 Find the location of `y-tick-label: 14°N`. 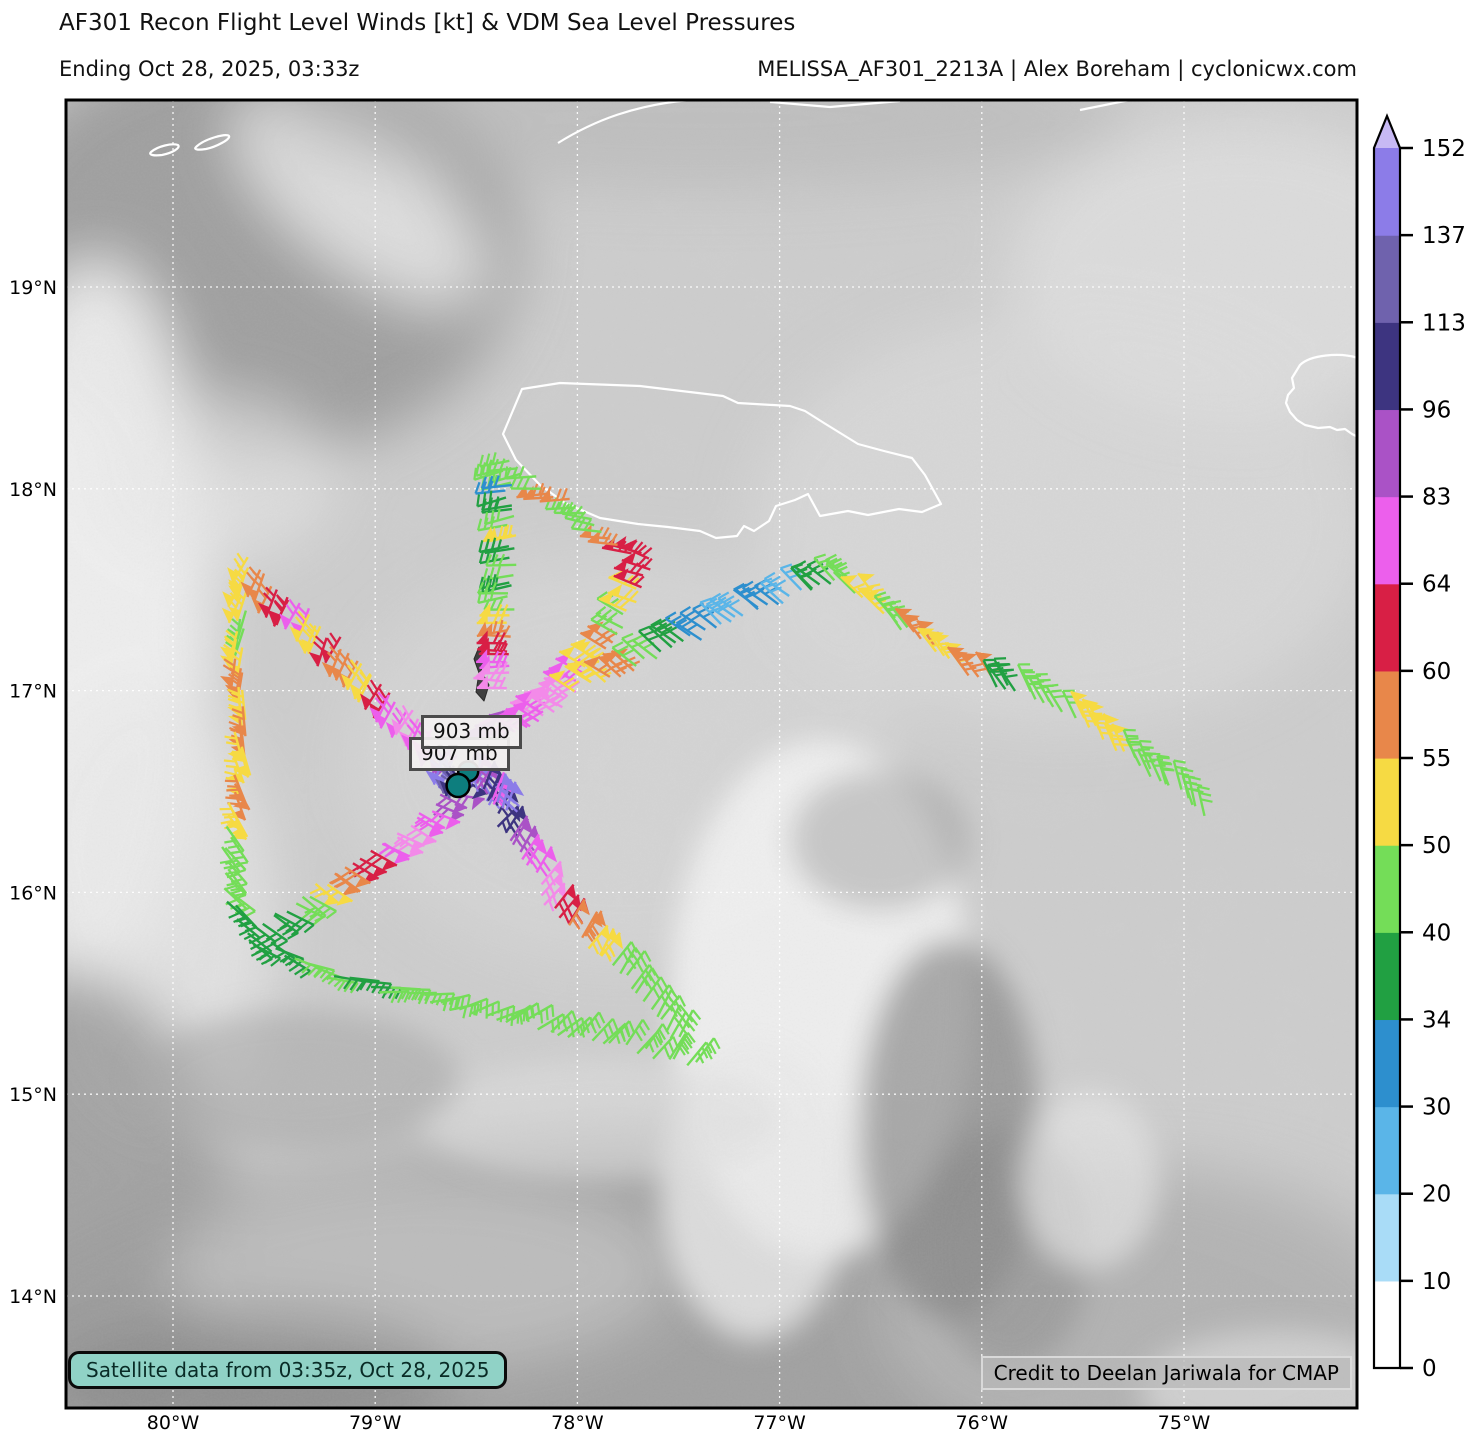

y-tick-label: 14°N is located at coordinates (33, 1297).